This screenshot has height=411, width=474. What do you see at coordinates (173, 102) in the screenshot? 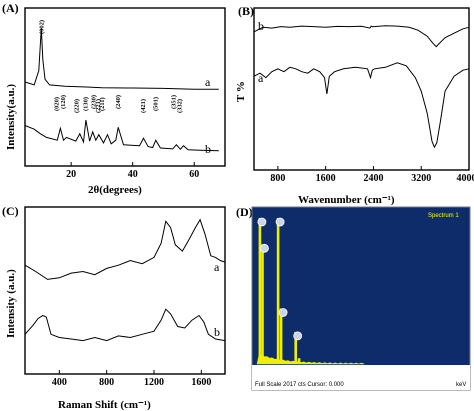
I see `peak-label: (351)` at bounding box center [173, 102].